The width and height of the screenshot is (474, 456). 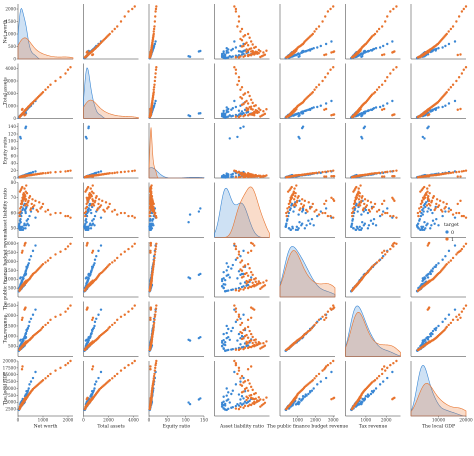 I want to click on y-tick-label: 1500, so click(x=10, y=21).